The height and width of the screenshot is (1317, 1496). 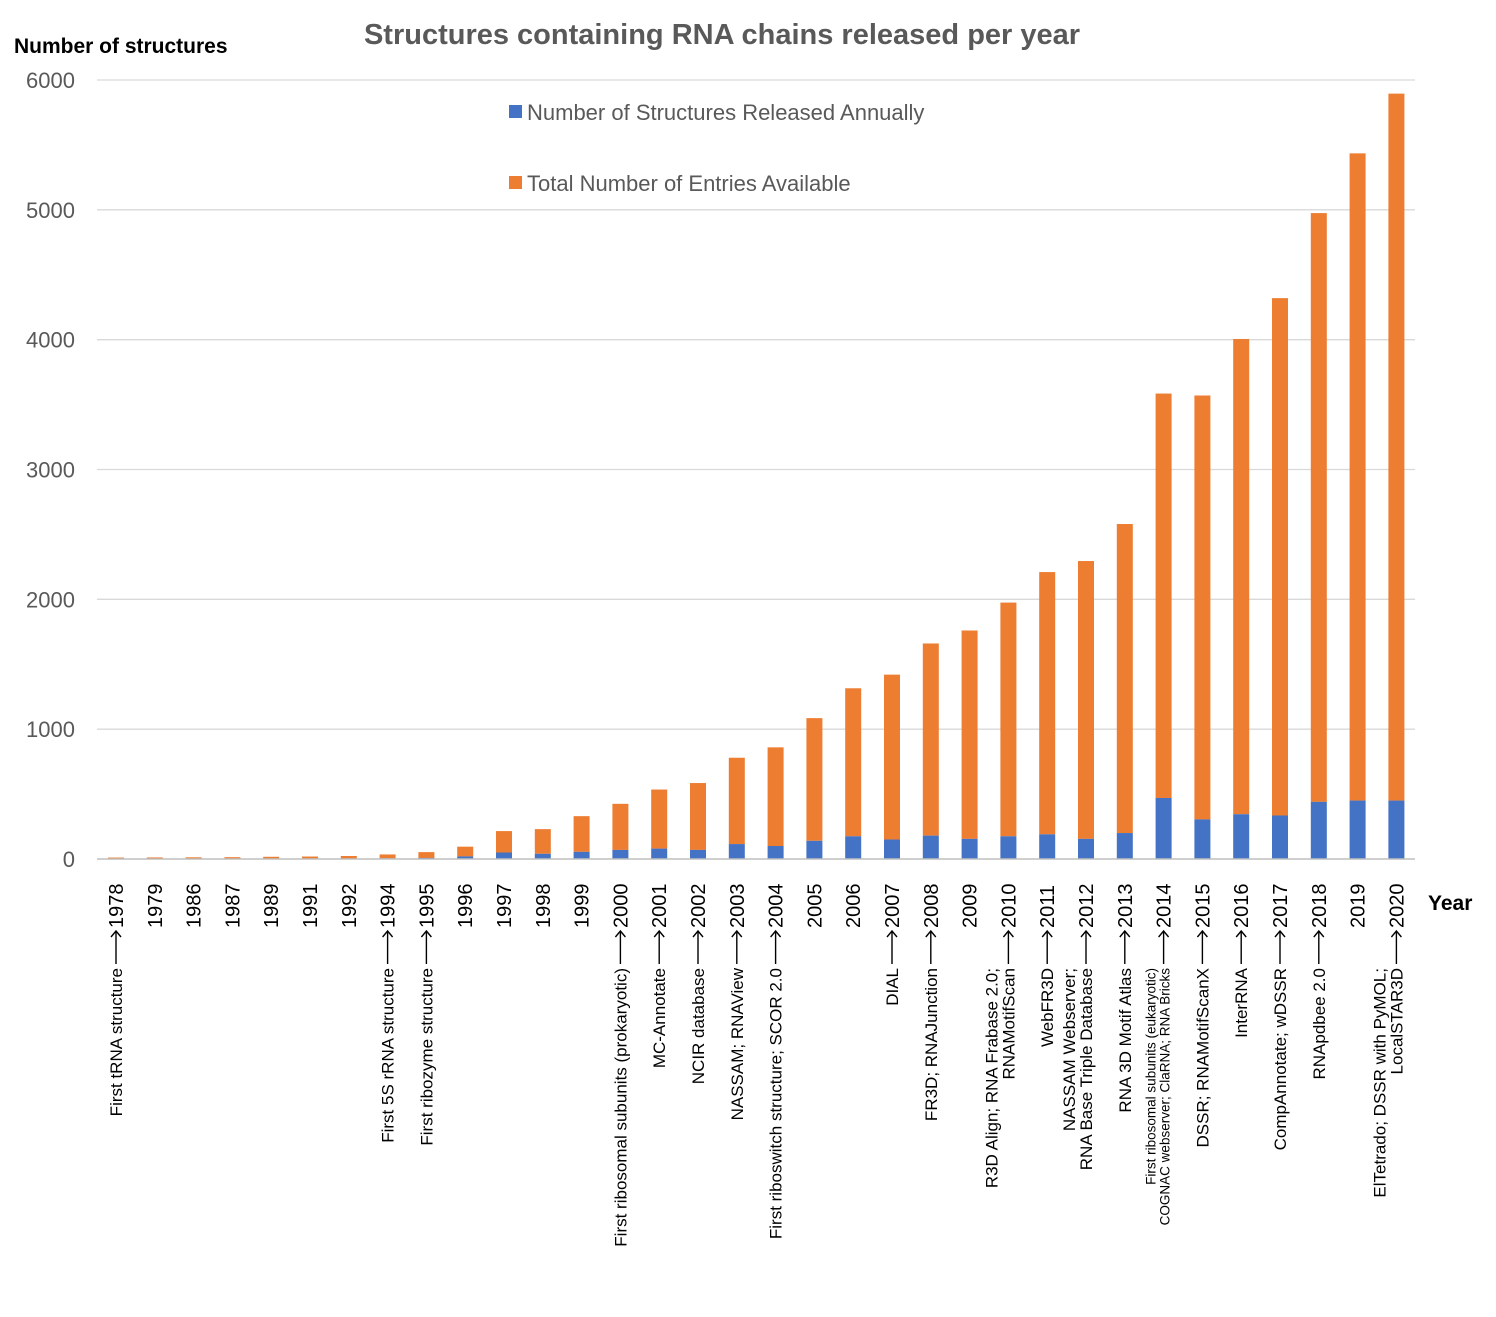 I want to click on y-tick-label: 2000, so click(x=50, y=599).